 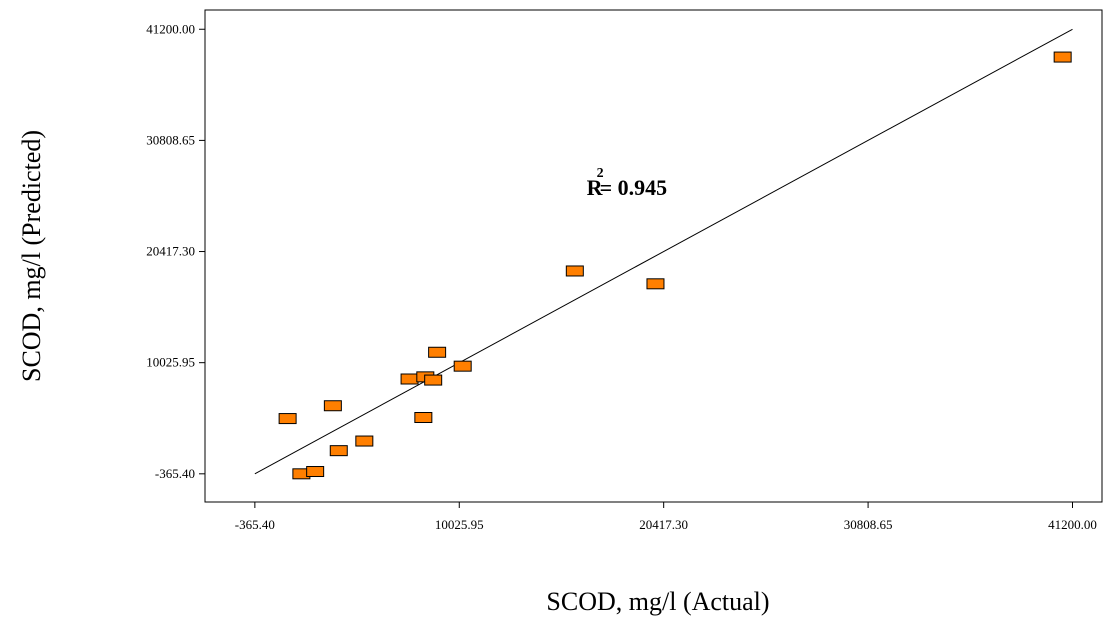 I want to click on y-tick-label: 41200.00, so click(x=170, y=28).